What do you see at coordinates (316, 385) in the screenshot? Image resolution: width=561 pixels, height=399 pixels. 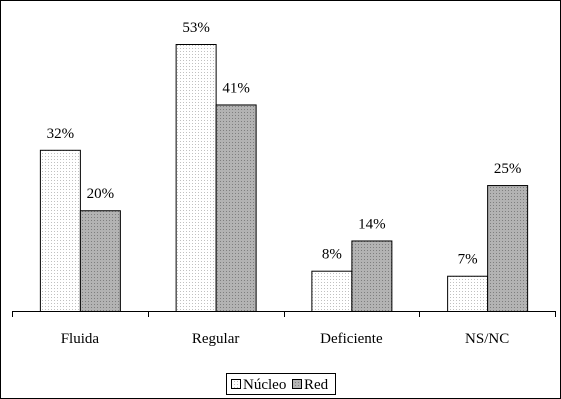 I see `legend-label-red: Red` at bounding box center [316, 385].